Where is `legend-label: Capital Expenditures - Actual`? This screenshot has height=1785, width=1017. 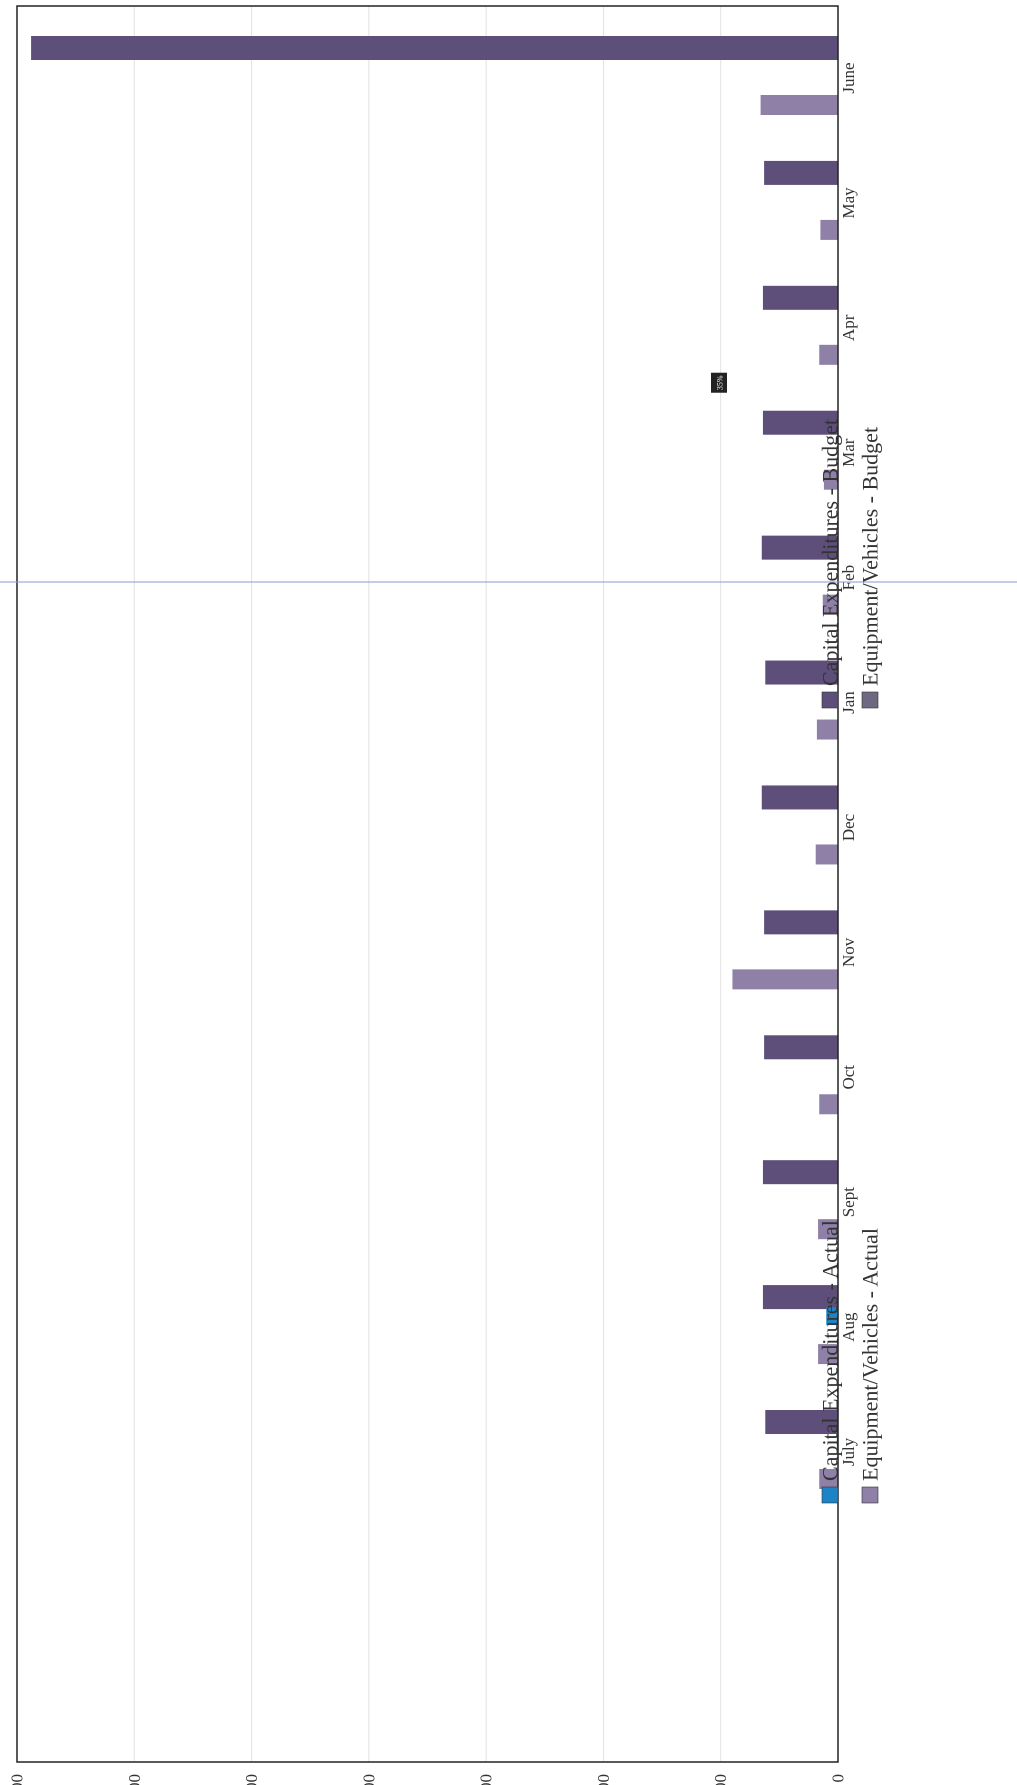 legend-label: Capital Expenditures - Actual is located at coordinates (830, 1350).